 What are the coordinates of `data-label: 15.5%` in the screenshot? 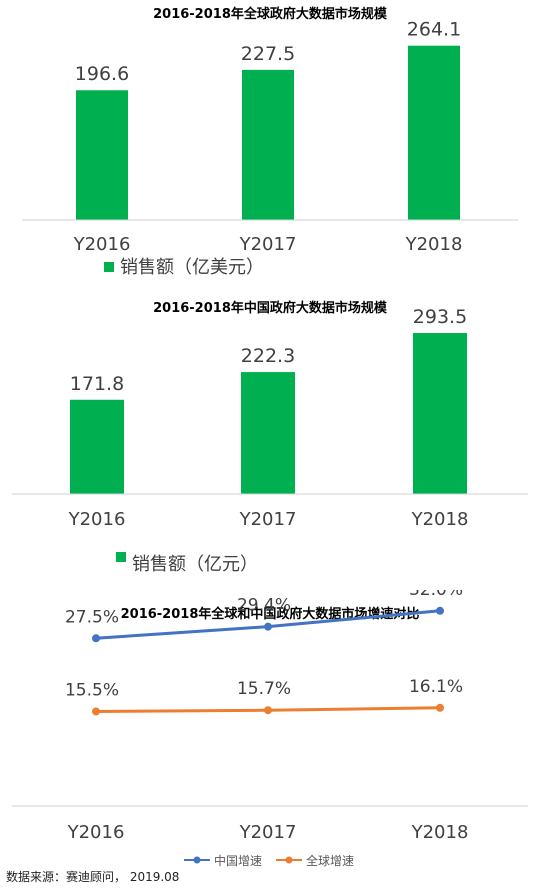 It's located at (92, 690).